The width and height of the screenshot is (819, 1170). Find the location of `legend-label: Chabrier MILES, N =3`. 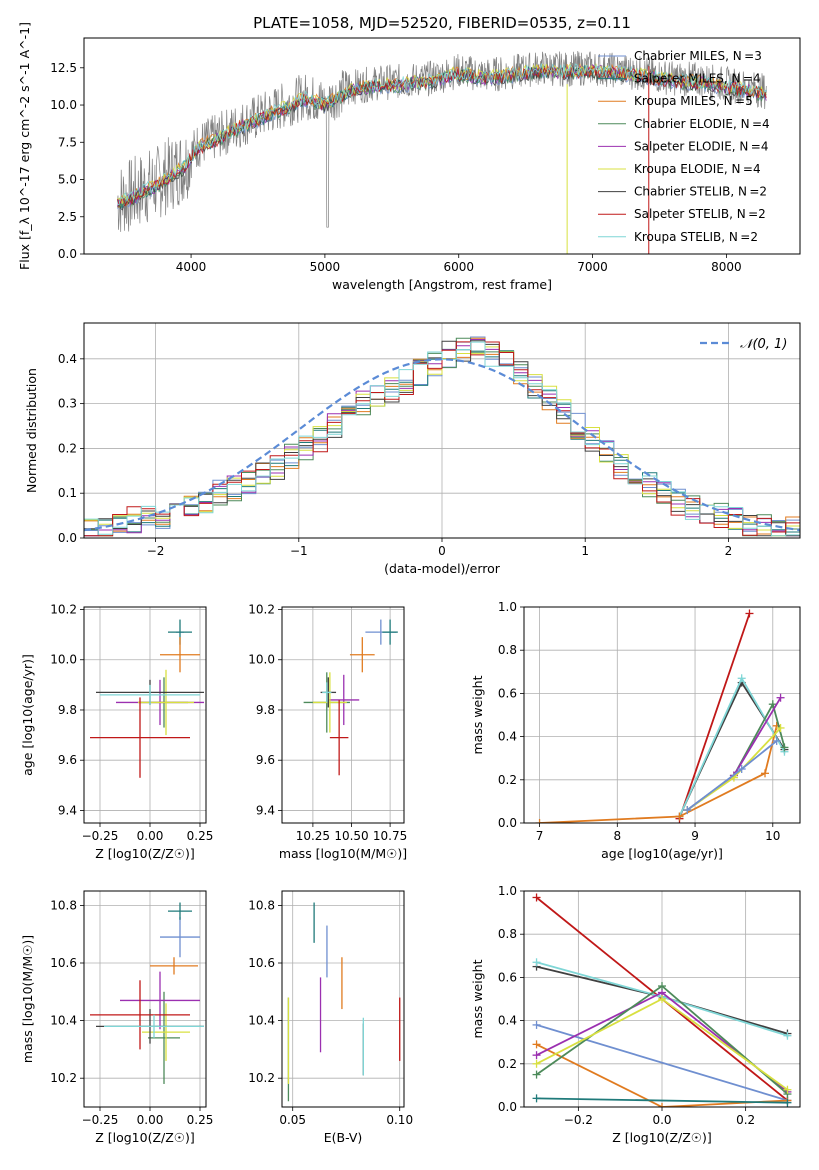

legend-label: Chabrier MILES, N =3 is located at coordinates (698, 56).